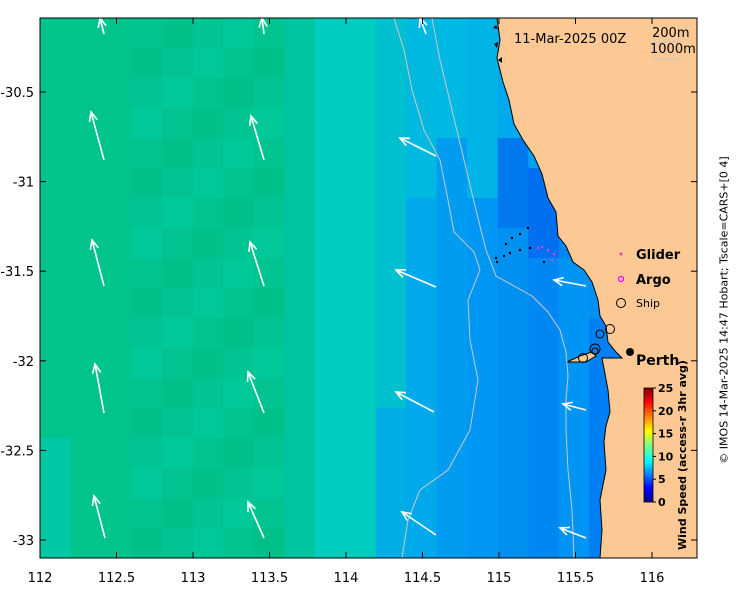  I want to click on perth-label: Perth, so click(657, 361).